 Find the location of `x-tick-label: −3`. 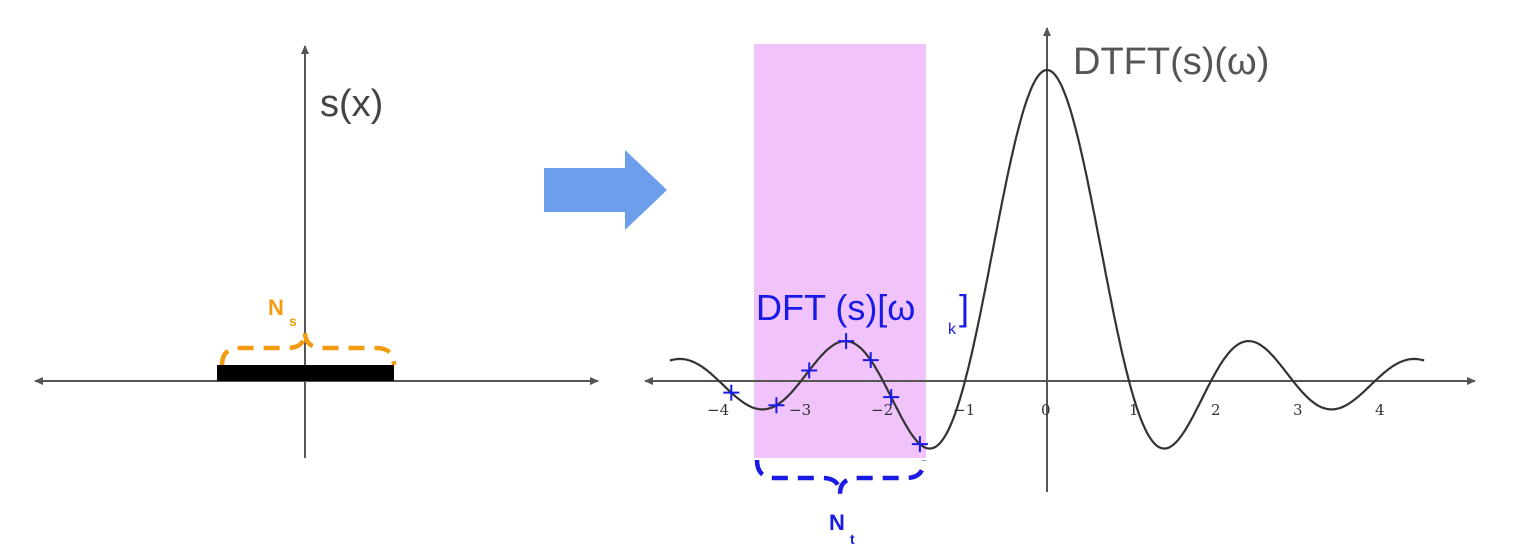

x-tick-label: −3 is located at coordinates (800, 410).